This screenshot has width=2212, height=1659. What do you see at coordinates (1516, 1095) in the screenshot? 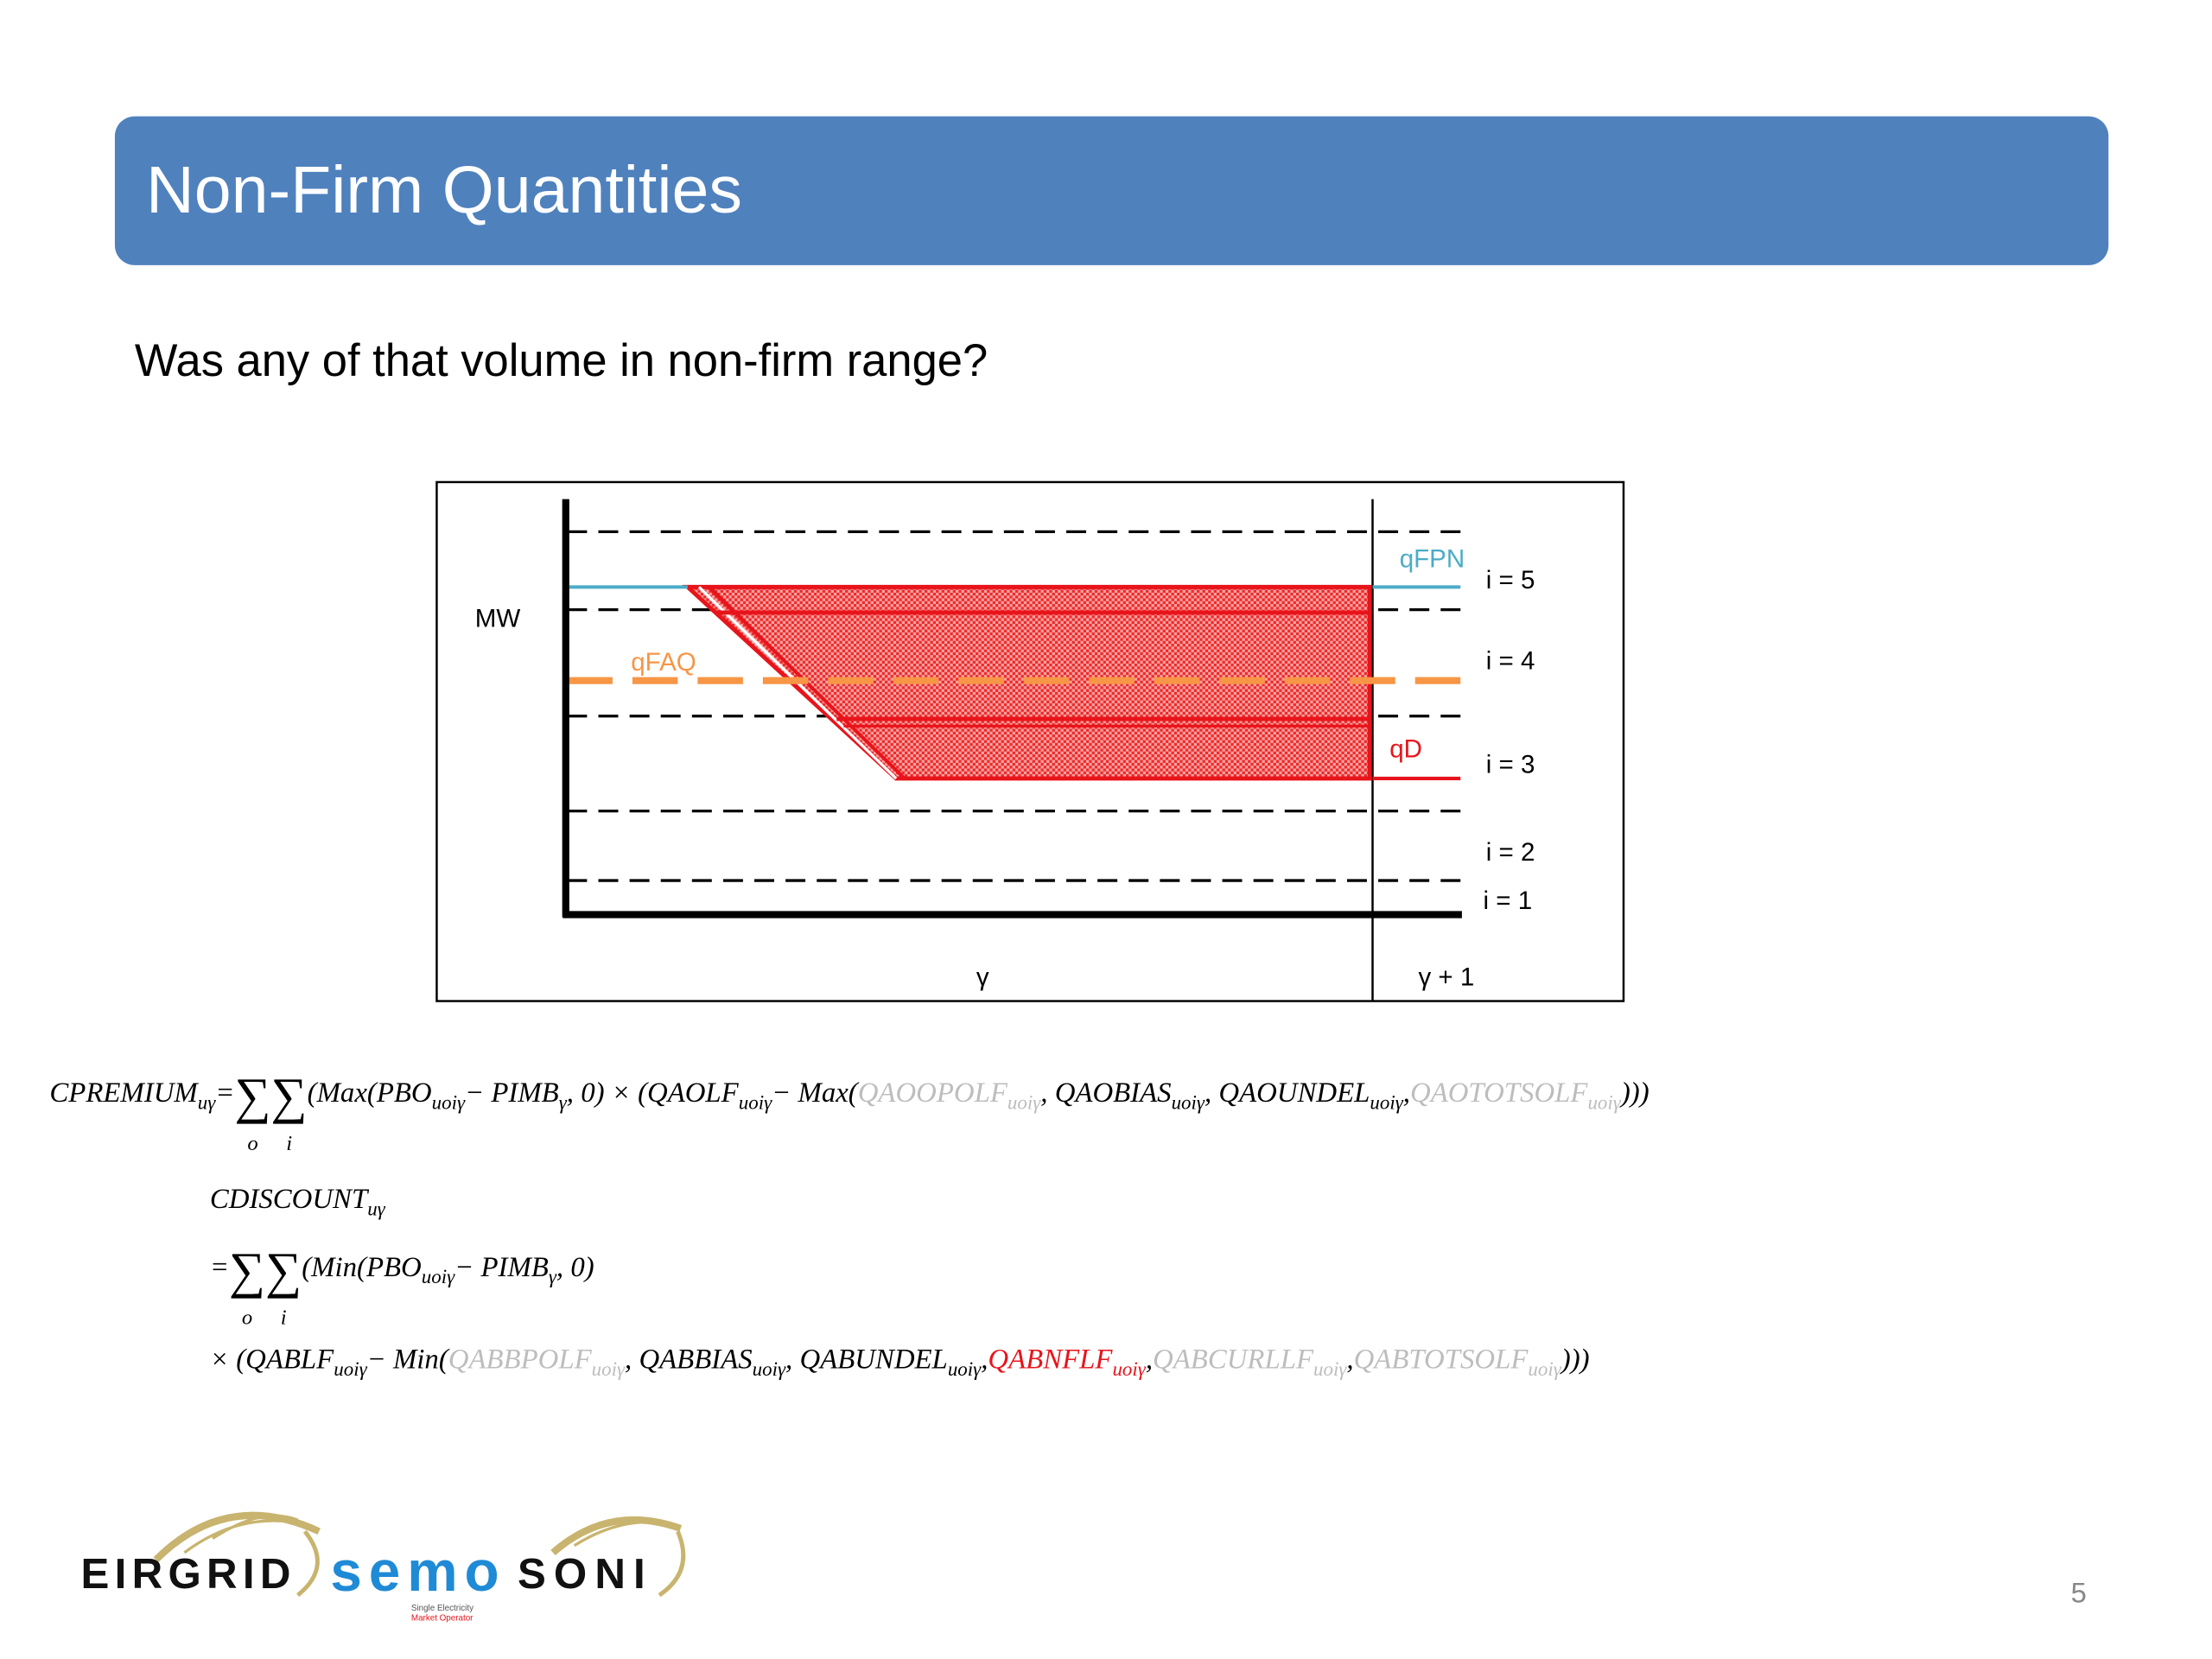
I see `formula-token: QAOTOTSOLFuoiγ` at bounding box center [1516, 1095].